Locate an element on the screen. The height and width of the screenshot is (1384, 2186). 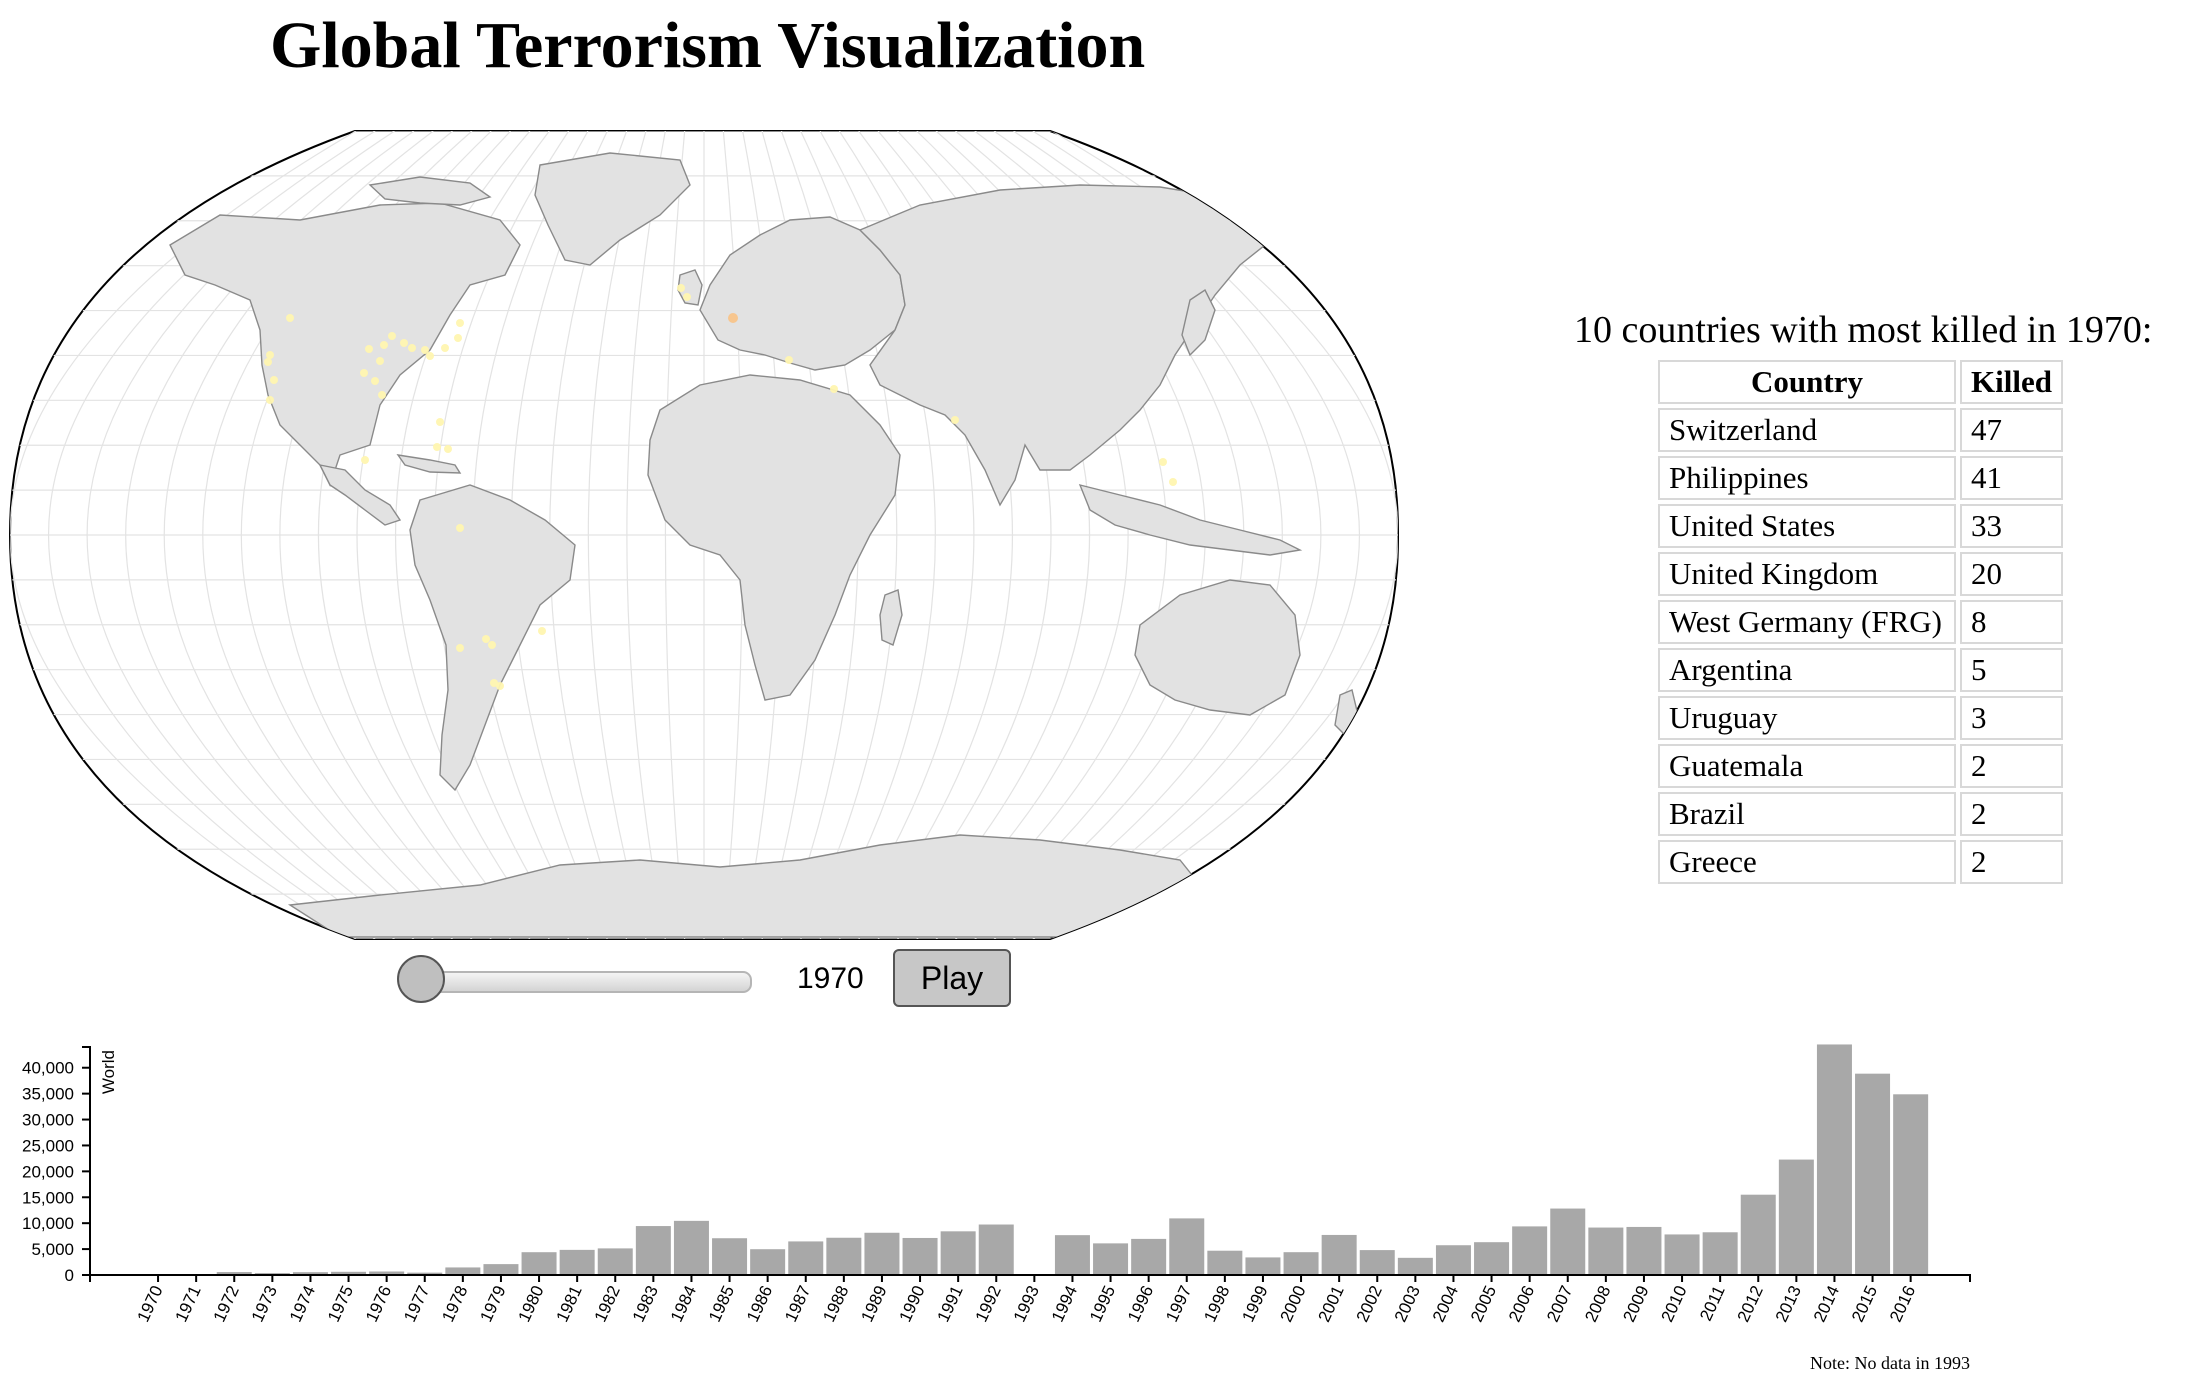
bar-1978 is located at coordinates (463, 1271).